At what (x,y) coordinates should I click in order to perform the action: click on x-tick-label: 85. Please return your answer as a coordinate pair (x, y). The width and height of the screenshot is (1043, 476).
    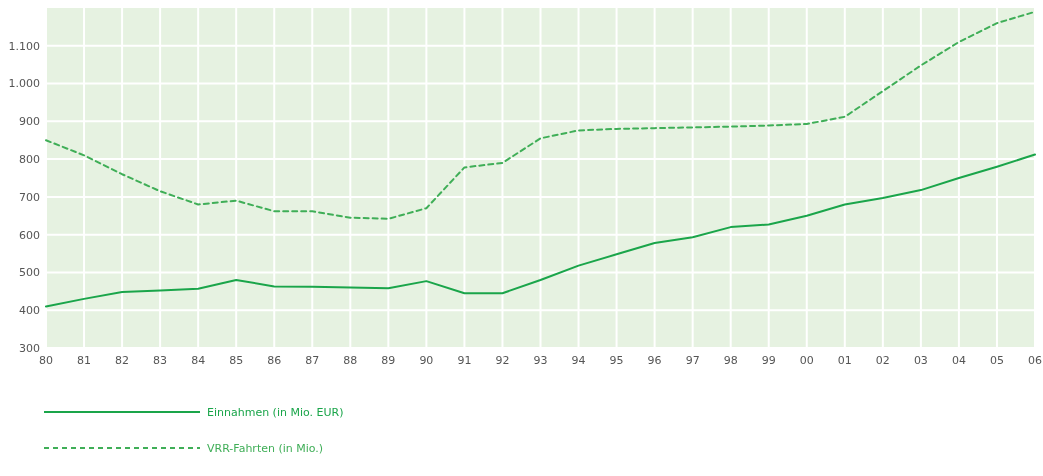
    Looking at the image, I should click on (236, 360).